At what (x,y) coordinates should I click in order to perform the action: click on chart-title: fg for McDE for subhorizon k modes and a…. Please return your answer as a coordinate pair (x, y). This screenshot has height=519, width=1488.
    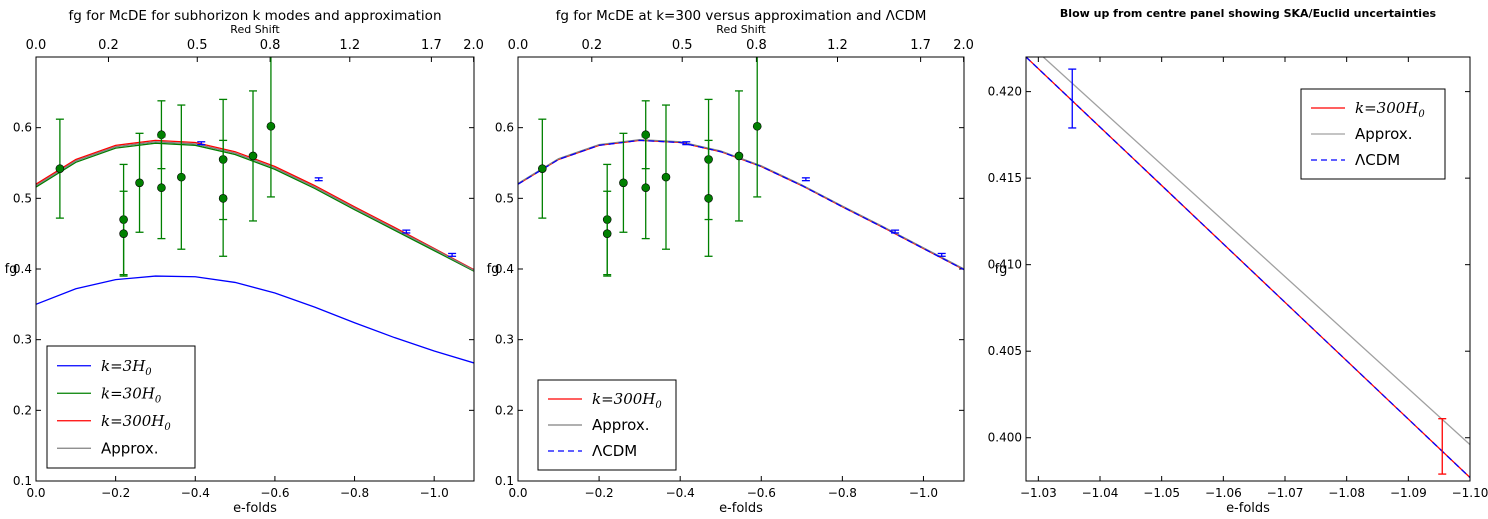
    Looking at the image, I should click on (254, 16).